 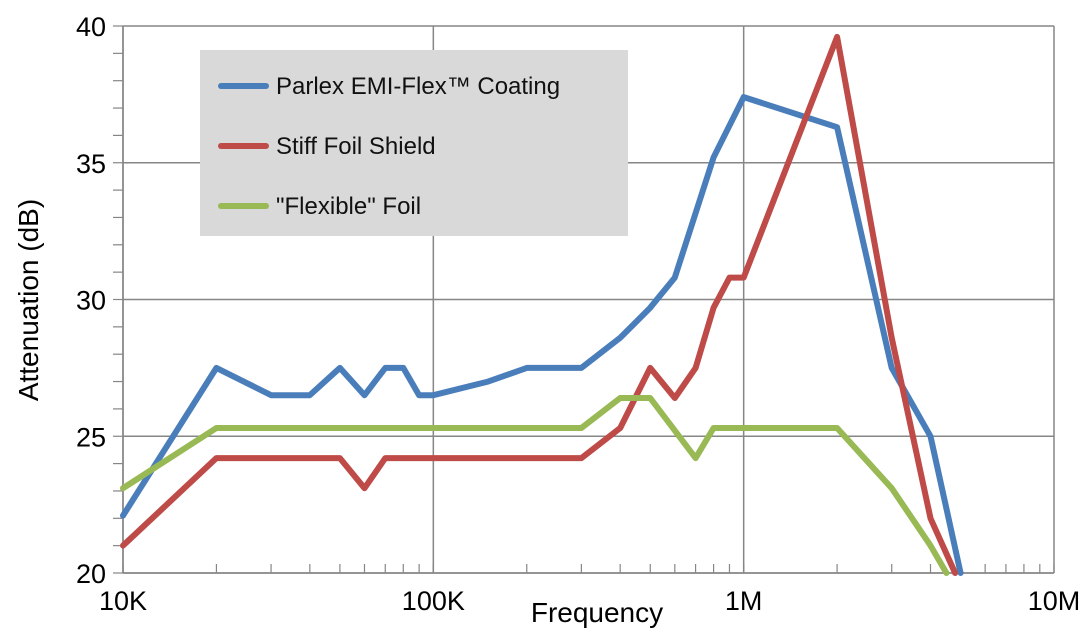 What do you see at coordinates (91, 27) in the screenshot?
I see `y-tick-label: 40` at bounding box center [91, 27].